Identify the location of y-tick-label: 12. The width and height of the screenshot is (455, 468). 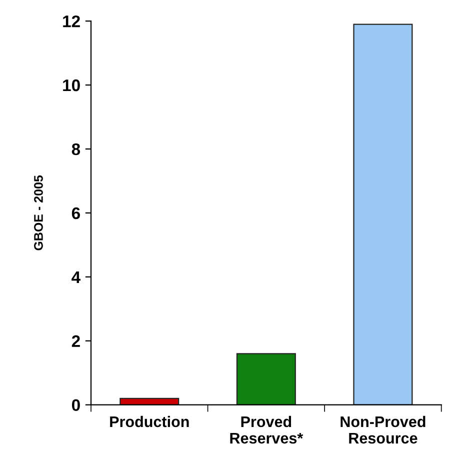
(71, 21).